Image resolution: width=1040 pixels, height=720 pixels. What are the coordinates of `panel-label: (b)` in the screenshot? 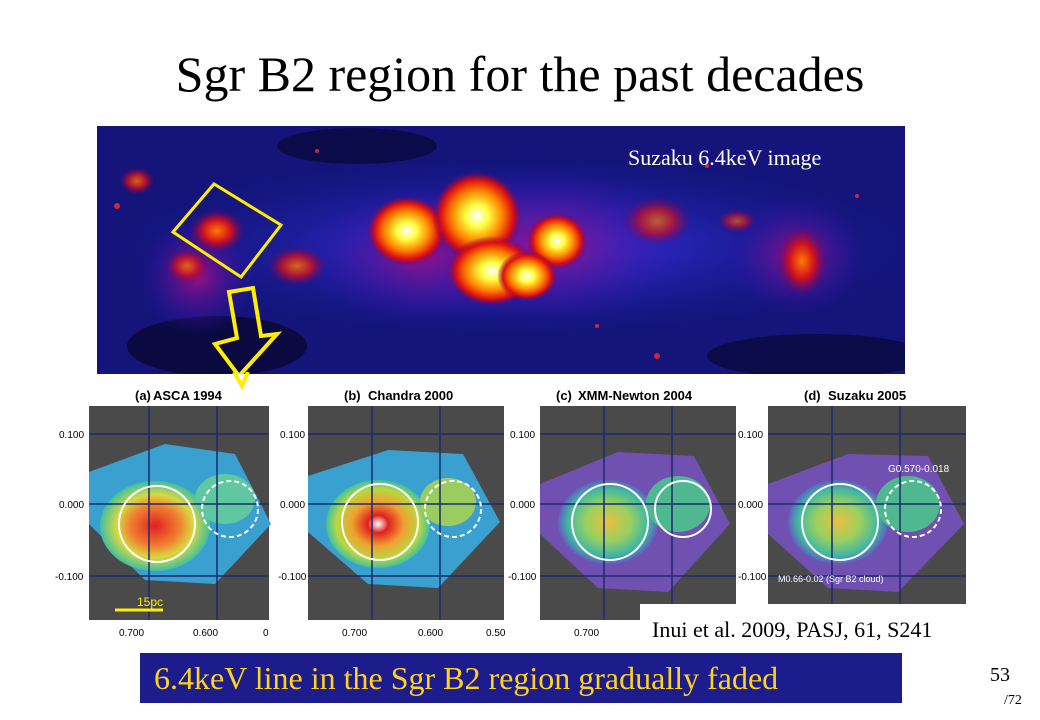 It's located at (352, 395).